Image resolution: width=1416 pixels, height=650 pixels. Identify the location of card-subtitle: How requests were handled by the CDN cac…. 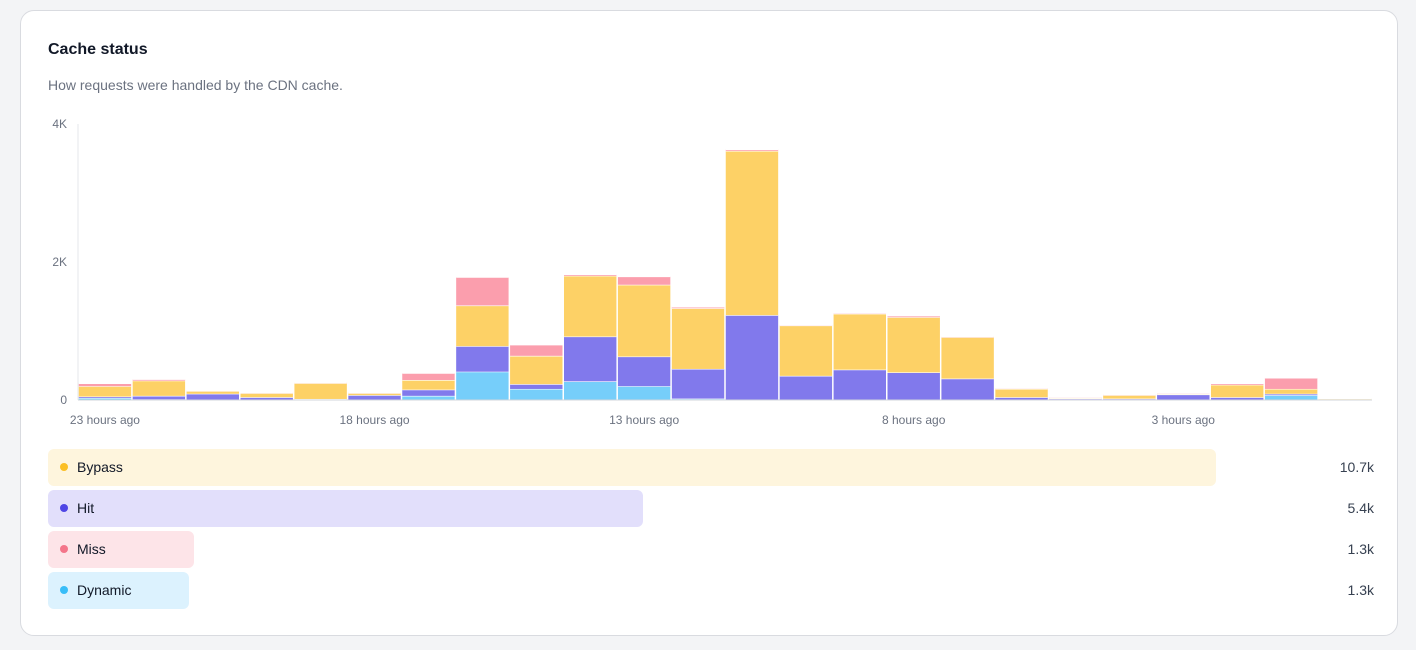
(195, 85).